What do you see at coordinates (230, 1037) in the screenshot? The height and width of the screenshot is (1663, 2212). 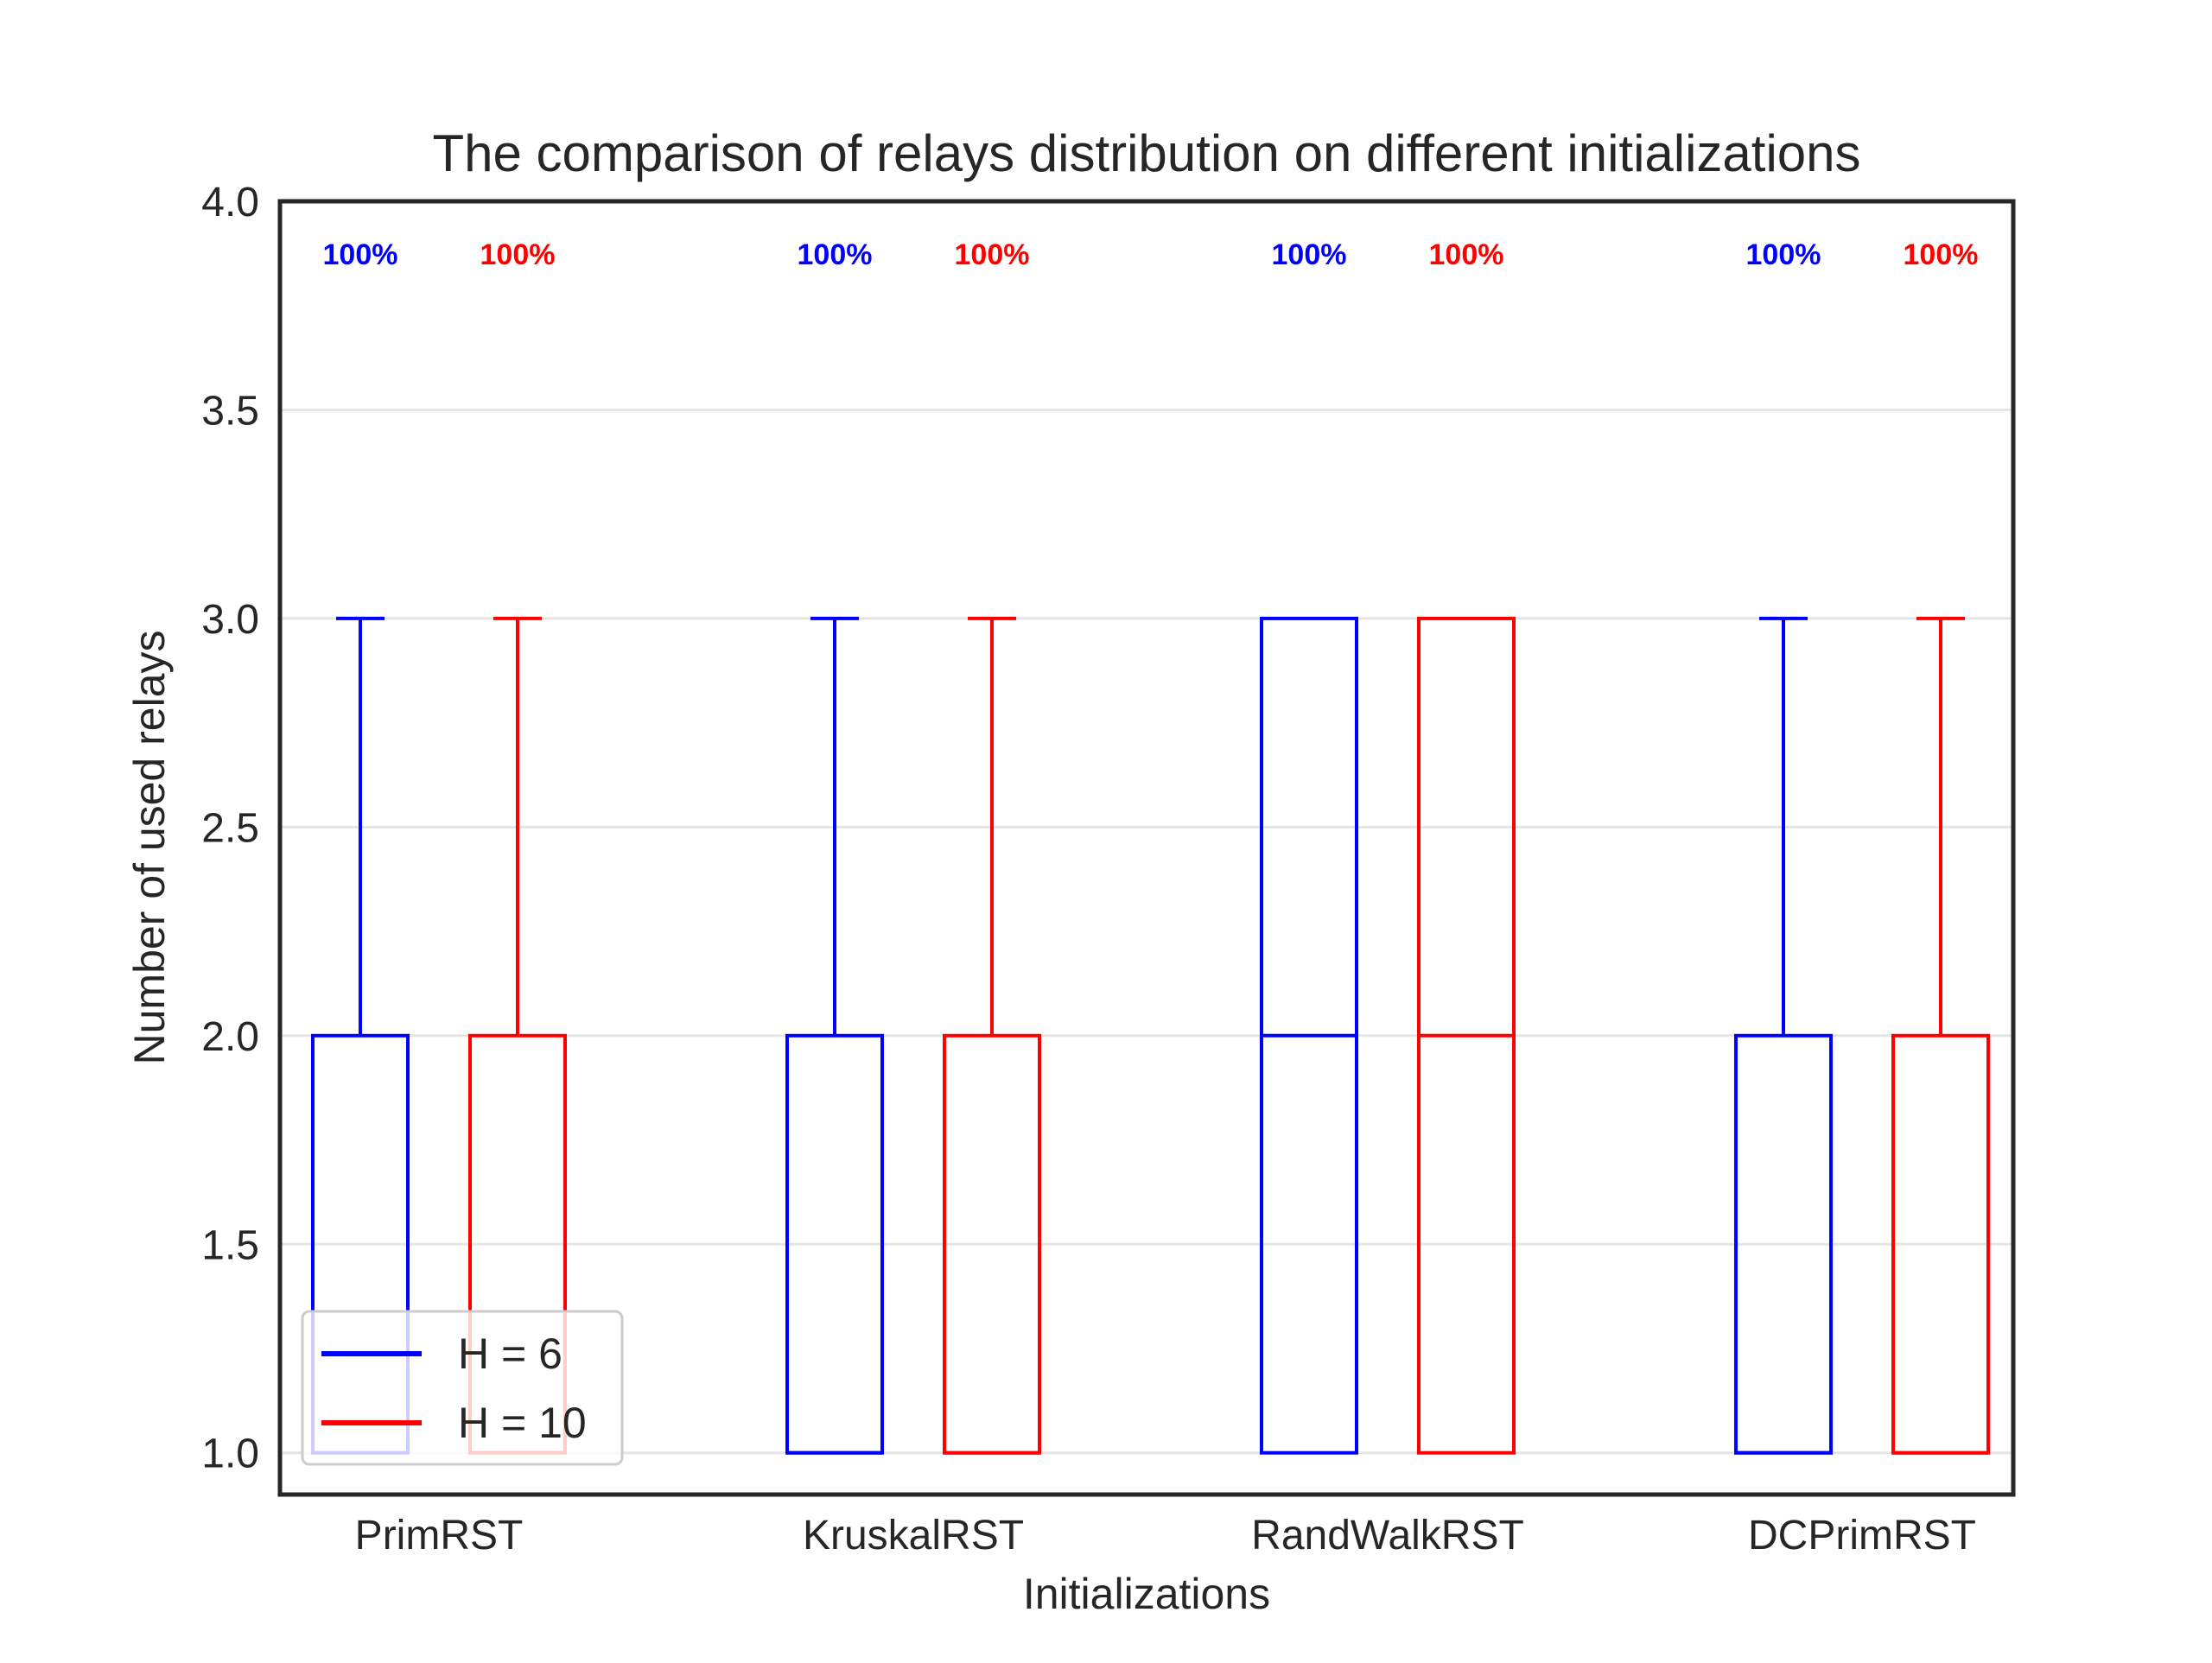 I see `y-tick-label: 2.0` at bounding box center [230, 1037].